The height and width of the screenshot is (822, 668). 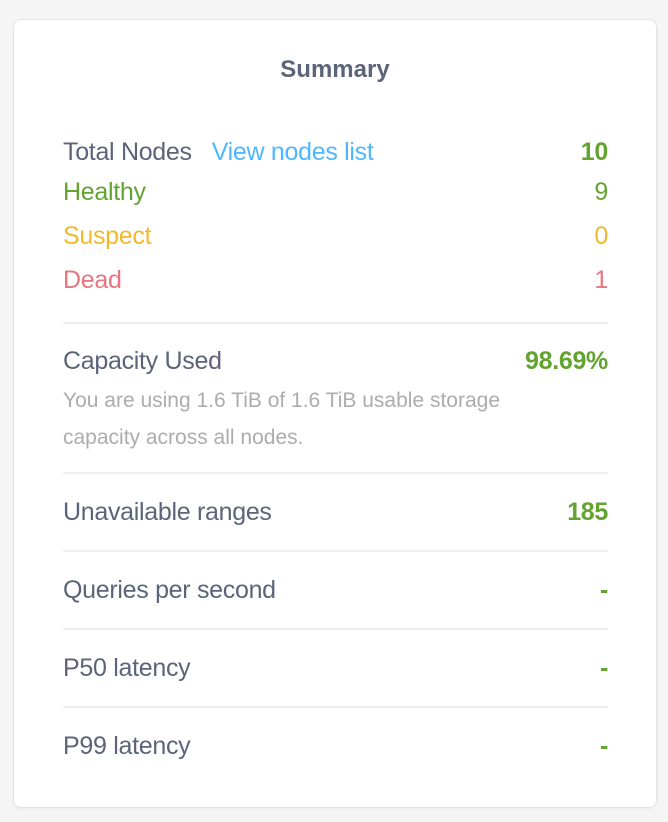 I want to click on metric-label: Unavailable ranges, so click(x=167, y=511).